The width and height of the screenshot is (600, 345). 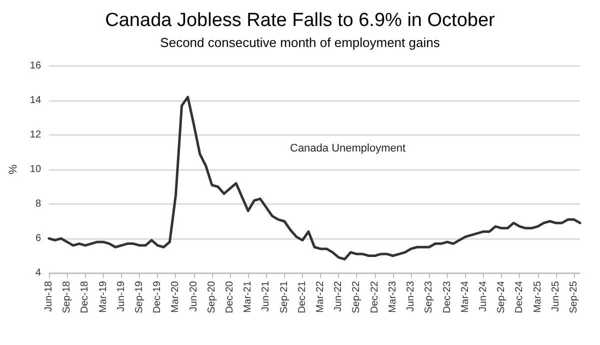 What do you see at coordinates (302, 297) in the screenshot?
I see `x-tick-label: Dec-21` at bounding box center [302, 297].